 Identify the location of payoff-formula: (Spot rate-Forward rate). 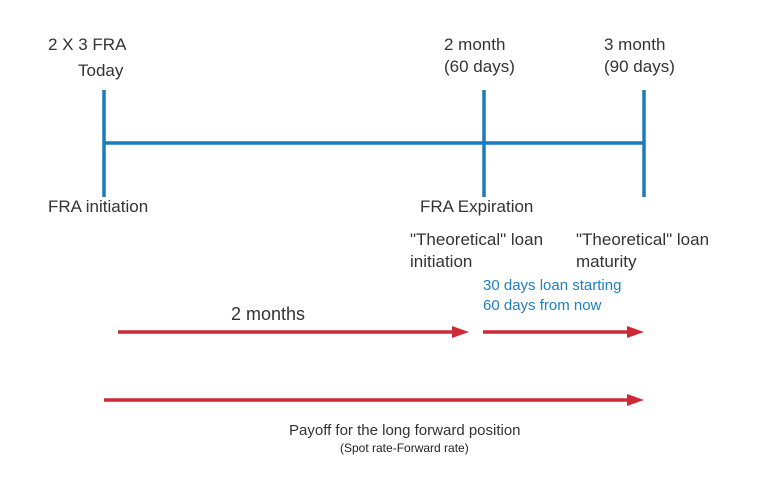
(404, 448).